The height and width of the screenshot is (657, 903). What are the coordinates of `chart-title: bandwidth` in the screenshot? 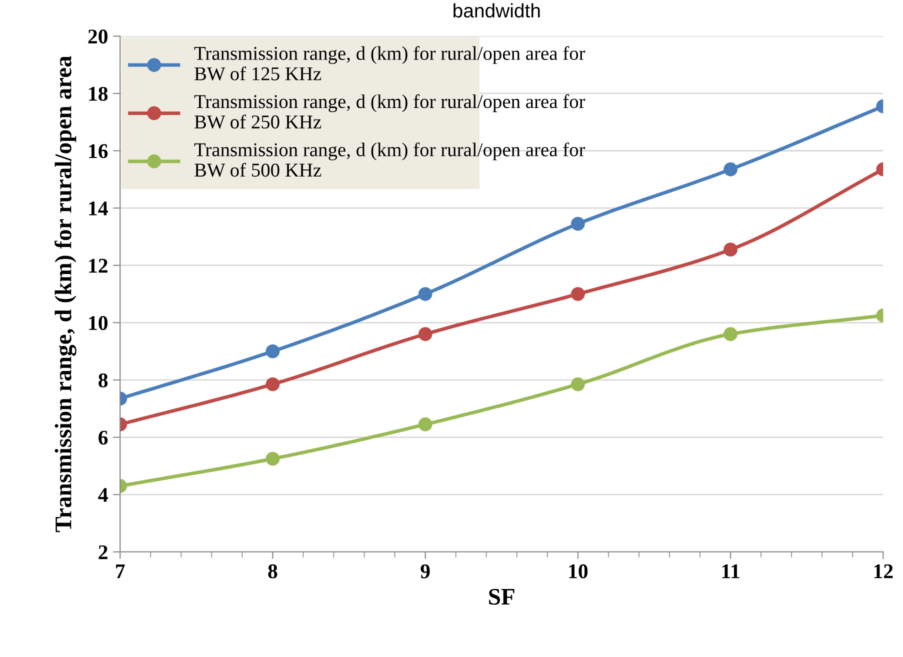 It's located at (497, 10).